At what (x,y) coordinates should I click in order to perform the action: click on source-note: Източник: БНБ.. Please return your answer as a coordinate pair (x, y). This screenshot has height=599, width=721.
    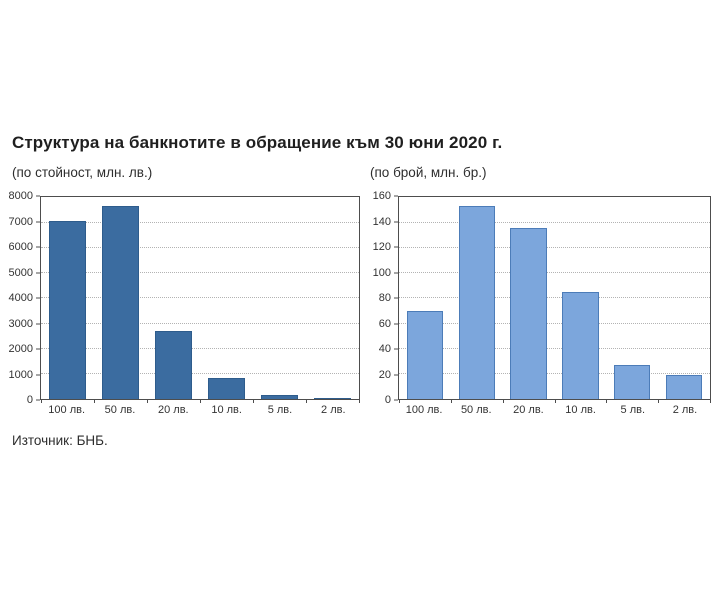
    Looking at the image, I should click on (60, 441).